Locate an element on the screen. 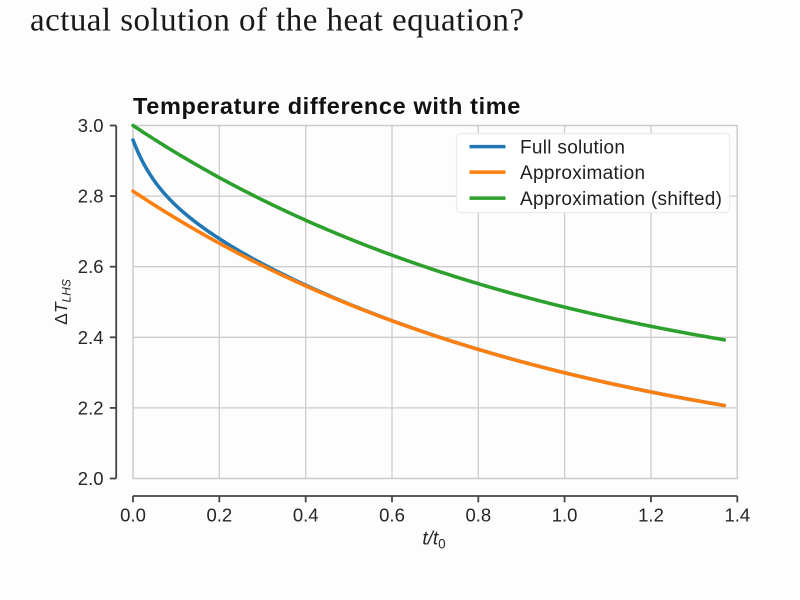 Image resolution: width=800 pixels, height=600 pixels. svg-text: 1.2 is located at coordinates (651, 515).